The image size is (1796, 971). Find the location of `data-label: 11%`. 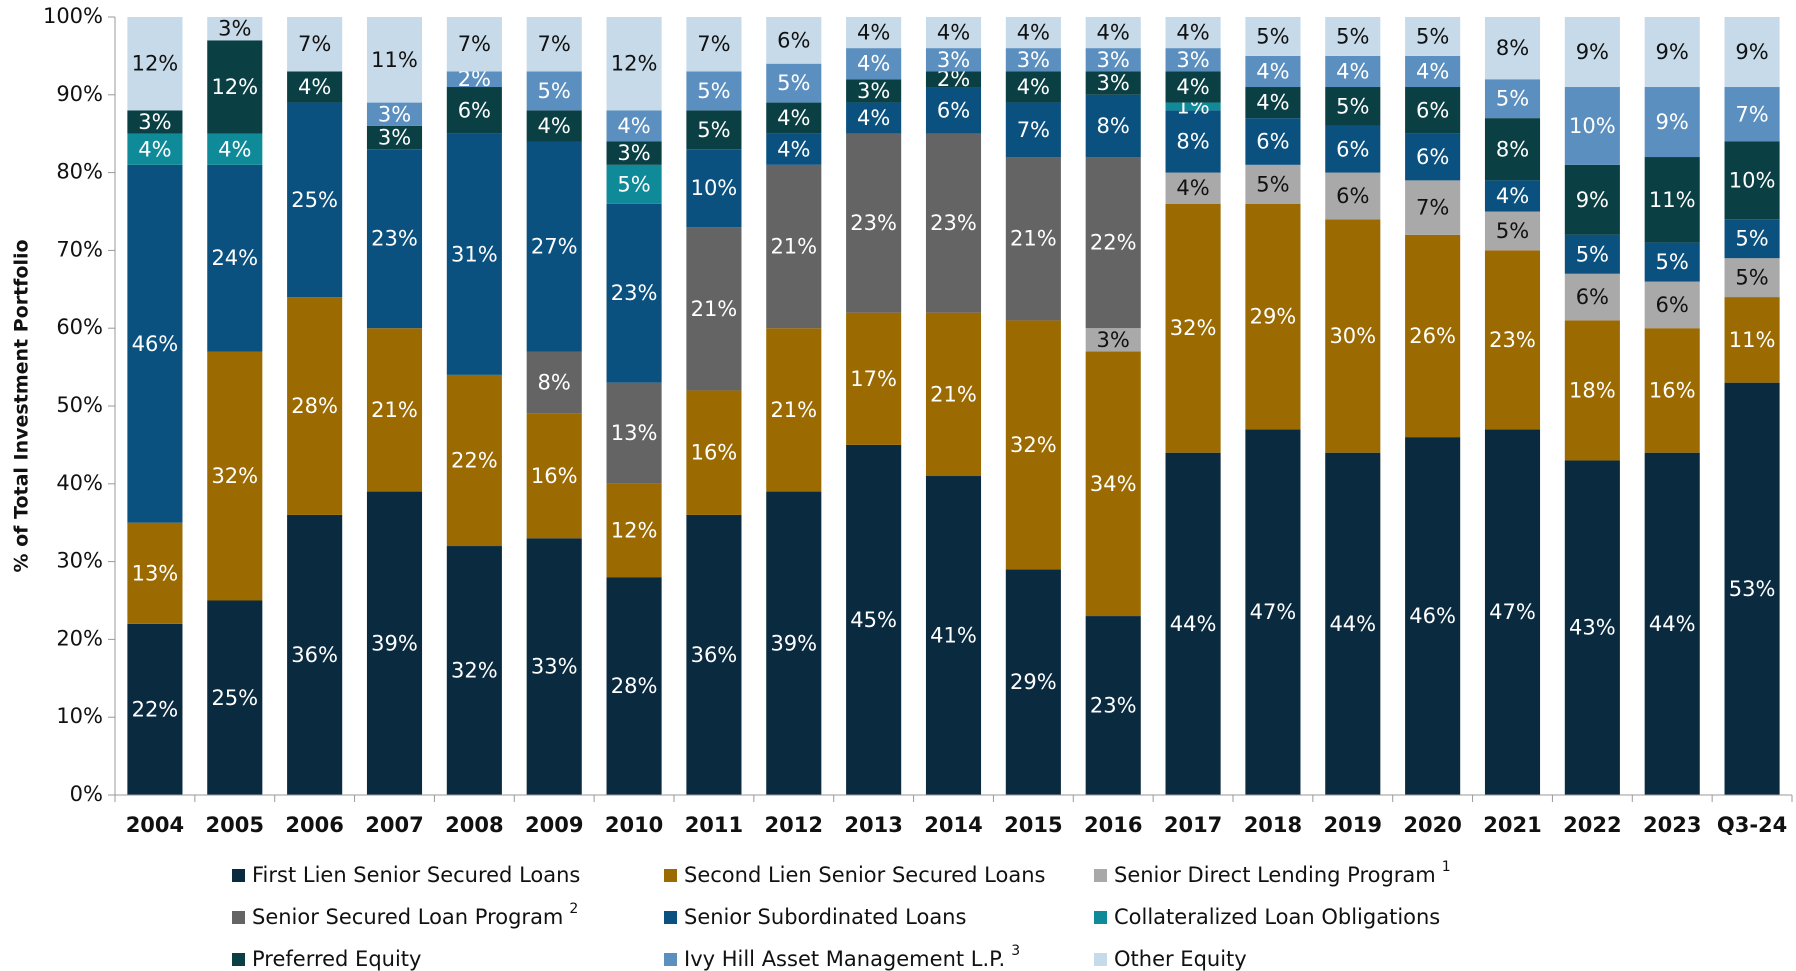

data-label: 11% is located at coordinates (1672, 200).